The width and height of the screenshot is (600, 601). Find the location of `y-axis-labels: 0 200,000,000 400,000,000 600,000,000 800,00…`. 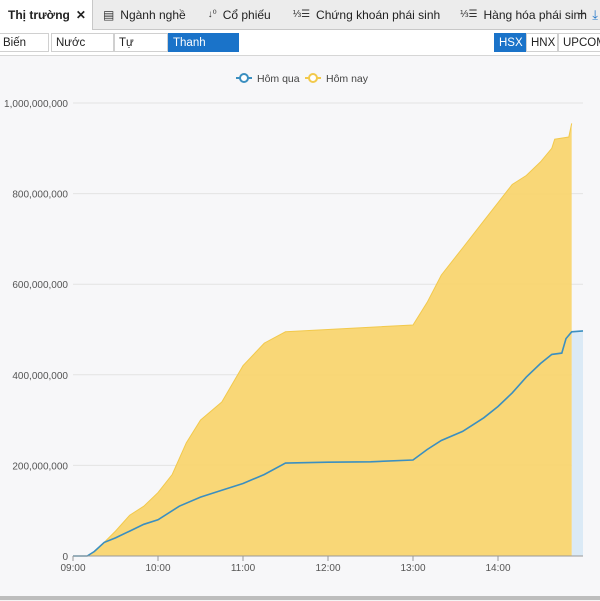

y-axis-labels: 0 200,000,000 400,000,000 600,000,000 800,00… is located at coordinates (36, 331).